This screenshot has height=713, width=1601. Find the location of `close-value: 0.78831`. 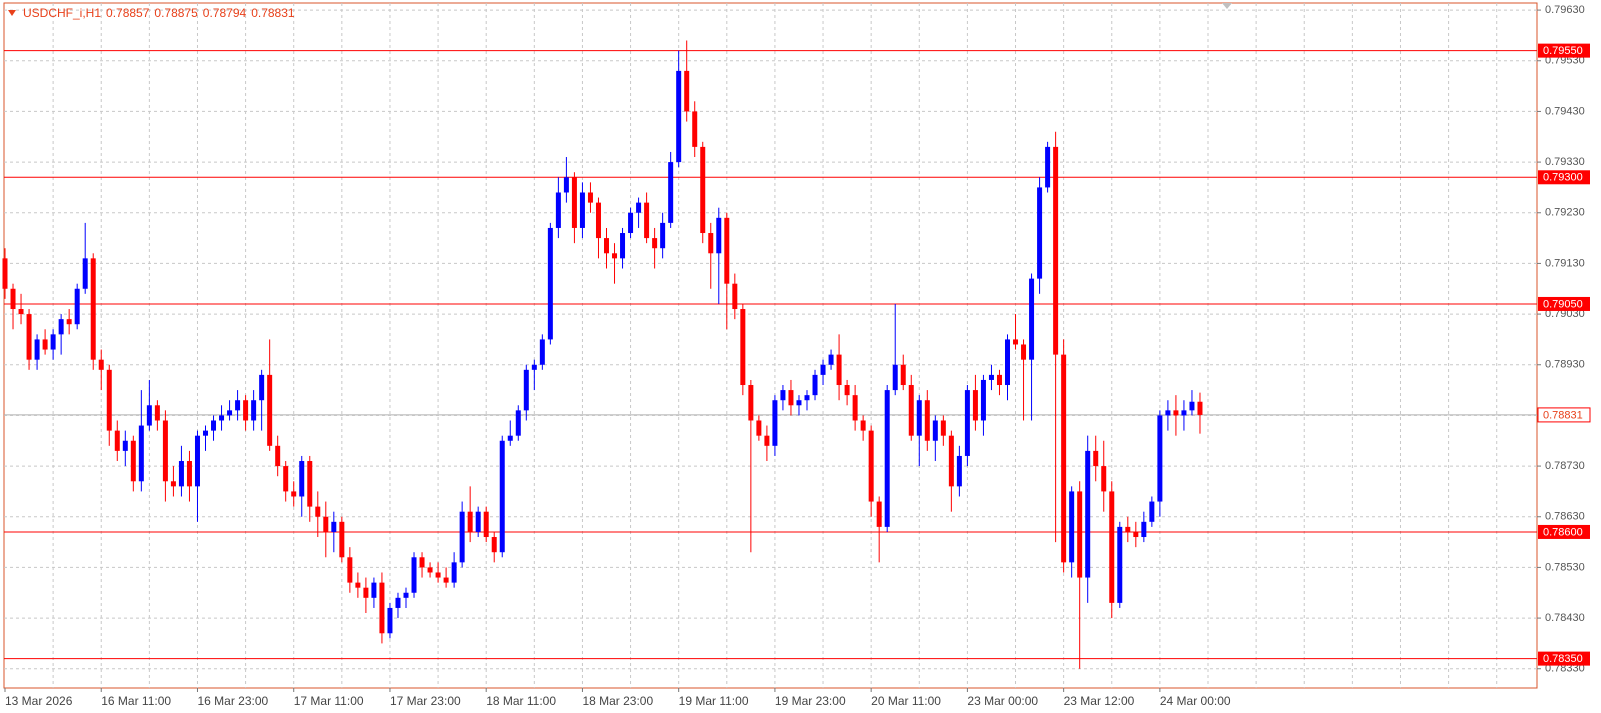

close-value: 0.78831 is located at coordinates (273, 13).